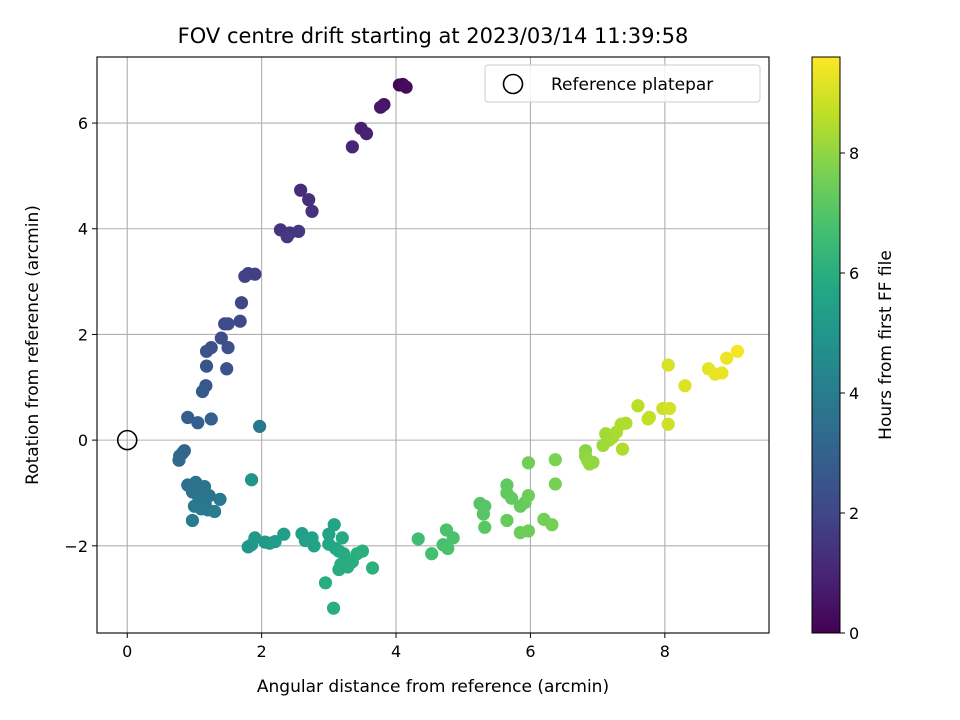 This screenshot has width=960, height=720. Describe the element at coordinates (632, 85) in the screenshot. I see `legend-entry: Reference platepar` at that location.